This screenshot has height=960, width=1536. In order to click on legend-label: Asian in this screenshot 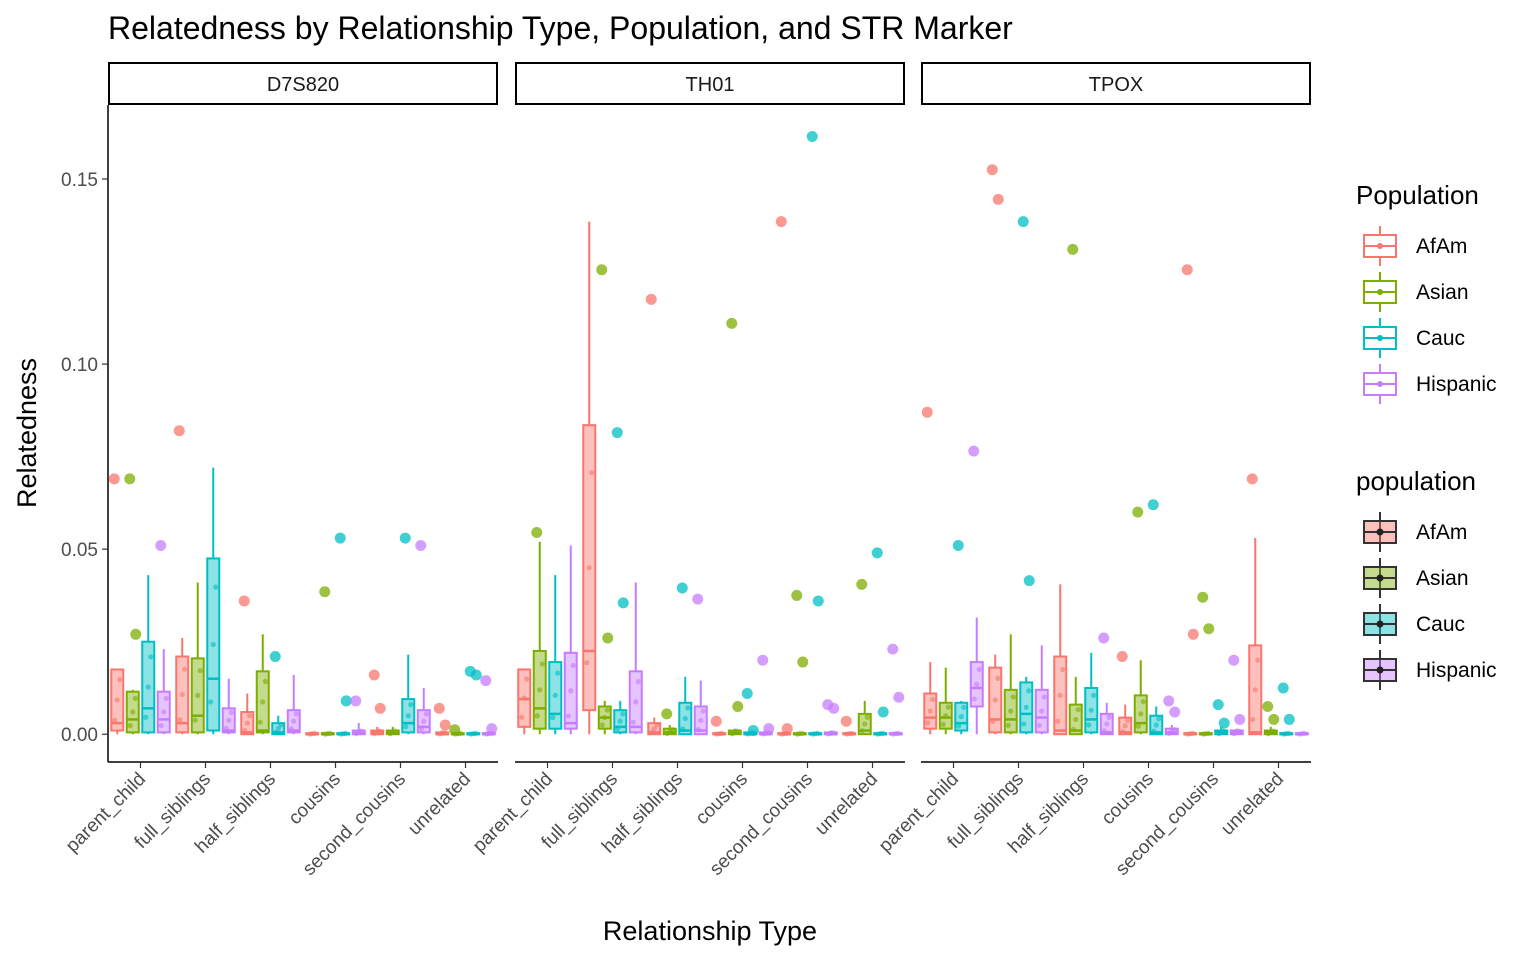, I will do `click(1442, 292)`.